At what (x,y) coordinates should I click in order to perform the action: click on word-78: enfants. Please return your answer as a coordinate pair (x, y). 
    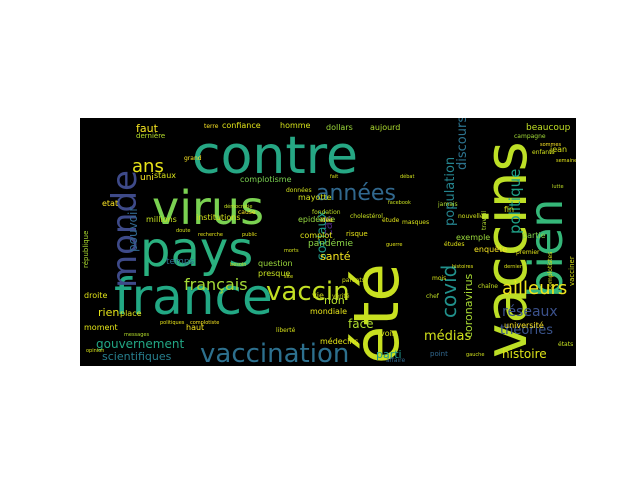
    Looking at the image, I should click on (543, 152).